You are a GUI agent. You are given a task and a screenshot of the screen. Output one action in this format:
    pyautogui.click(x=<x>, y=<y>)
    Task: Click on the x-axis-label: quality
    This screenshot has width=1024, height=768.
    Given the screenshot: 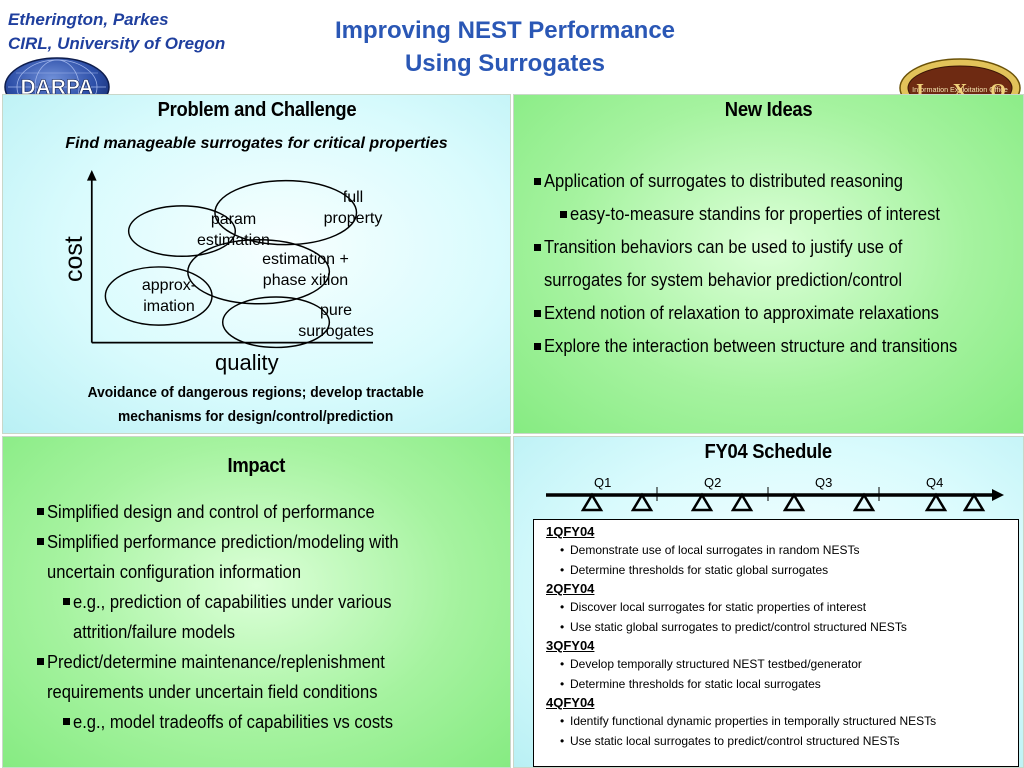 What is the action you would take?
    pyautogui.click(x=247, y=362)
    